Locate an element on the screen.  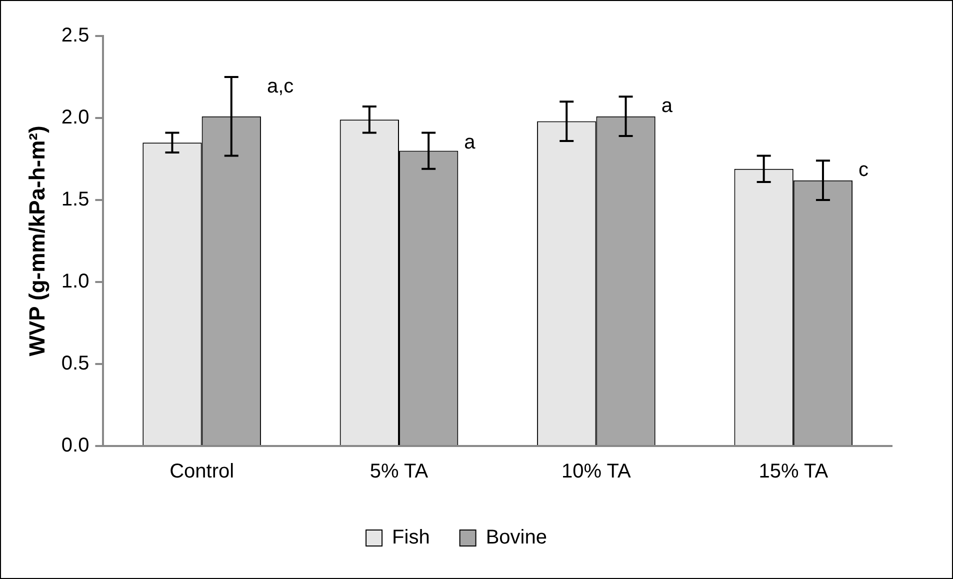
legend-label: Fish is located at coordinates (411, 537).